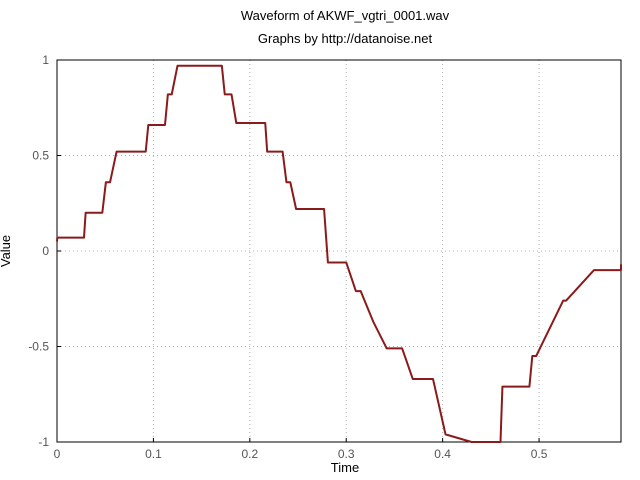  I want to click on x-axis-label: Time, so click(345, 467).